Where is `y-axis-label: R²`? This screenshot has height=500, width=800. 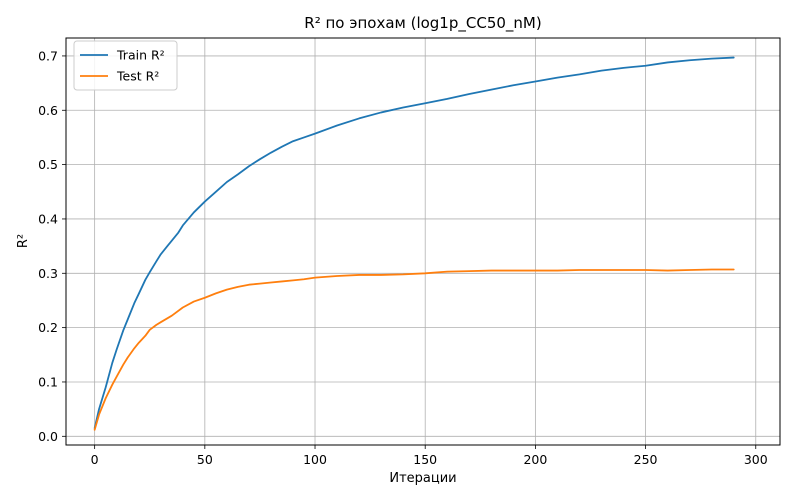
y-axis-label: R² is located at coordinates (23, 241).